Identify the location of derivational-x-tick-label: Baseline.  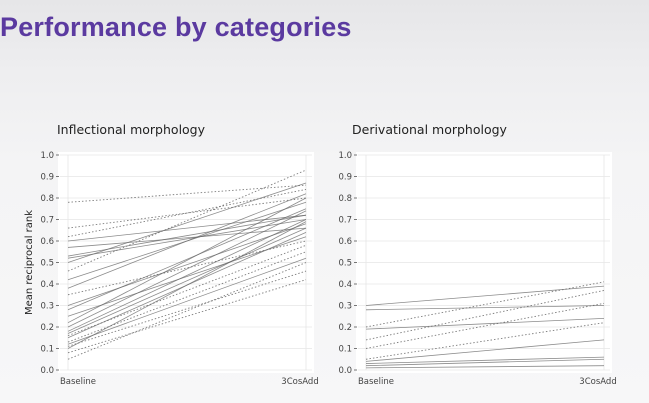
(376, 382).